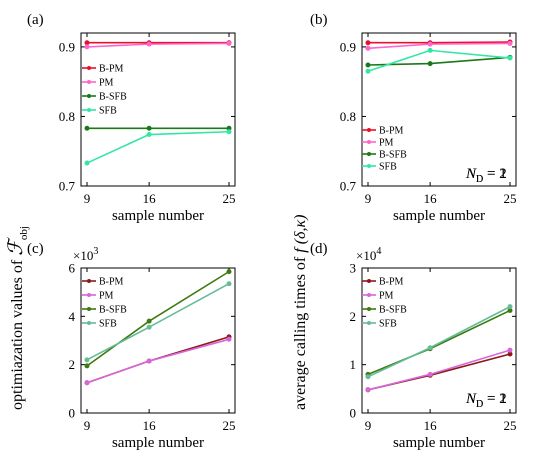 This screenshot has height=469, width=550. I want to click on nd-annotation-value: = 1, so click(494, 399).